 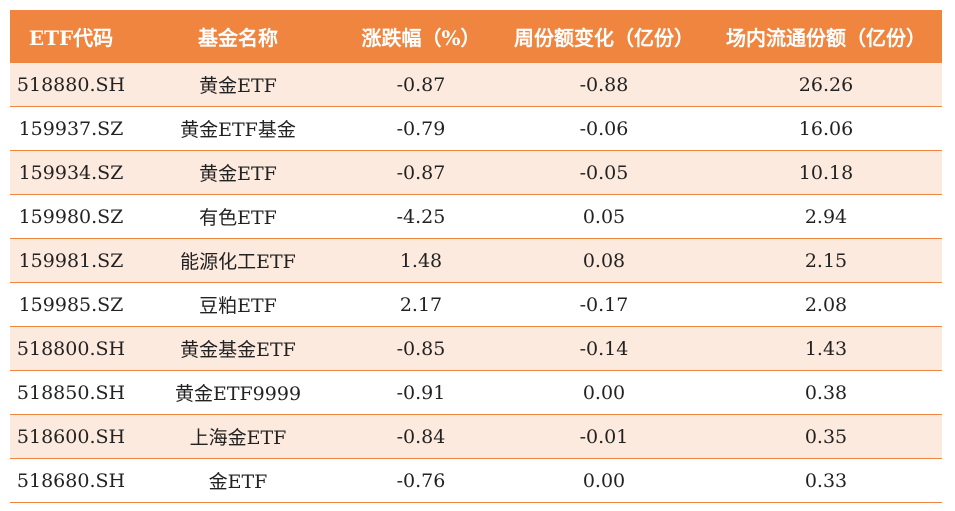 I want to click on cell-onmarket-shares: 0.38, so click(x=826, y=392).